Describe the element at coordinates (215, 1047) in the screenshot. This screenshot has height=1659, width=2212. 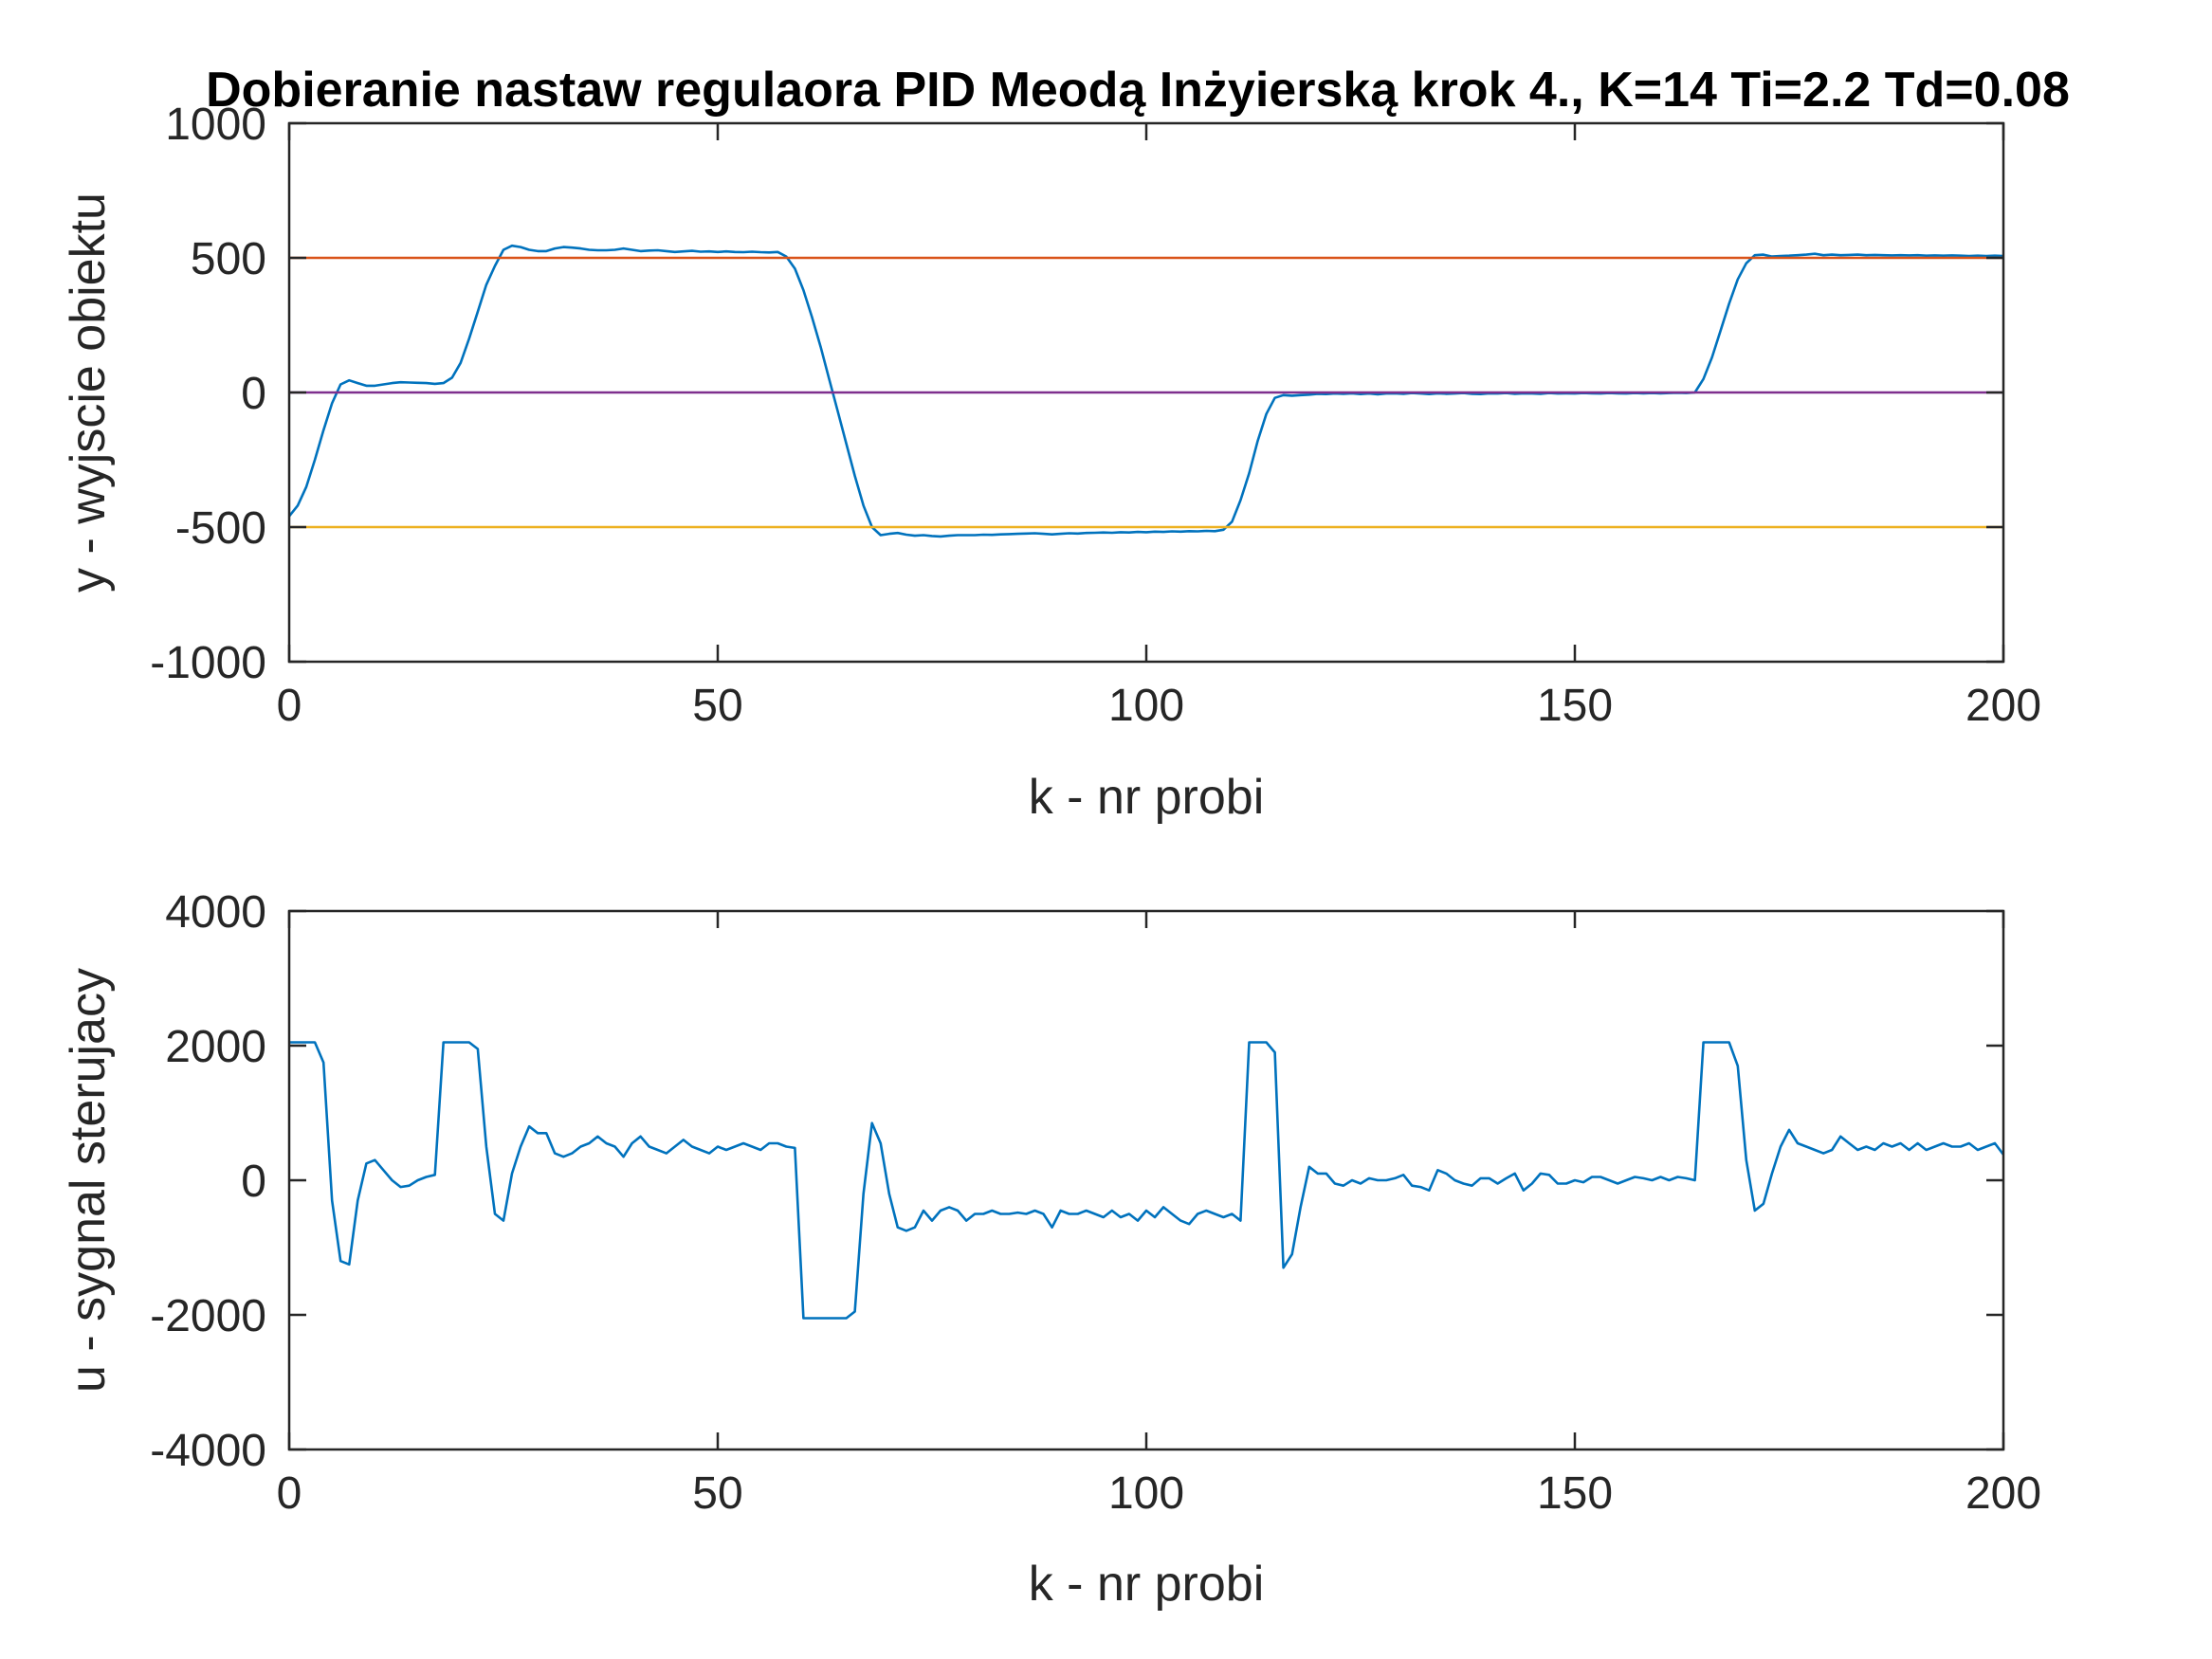
I see `bottom-y-tick-label: 2000` at that location.